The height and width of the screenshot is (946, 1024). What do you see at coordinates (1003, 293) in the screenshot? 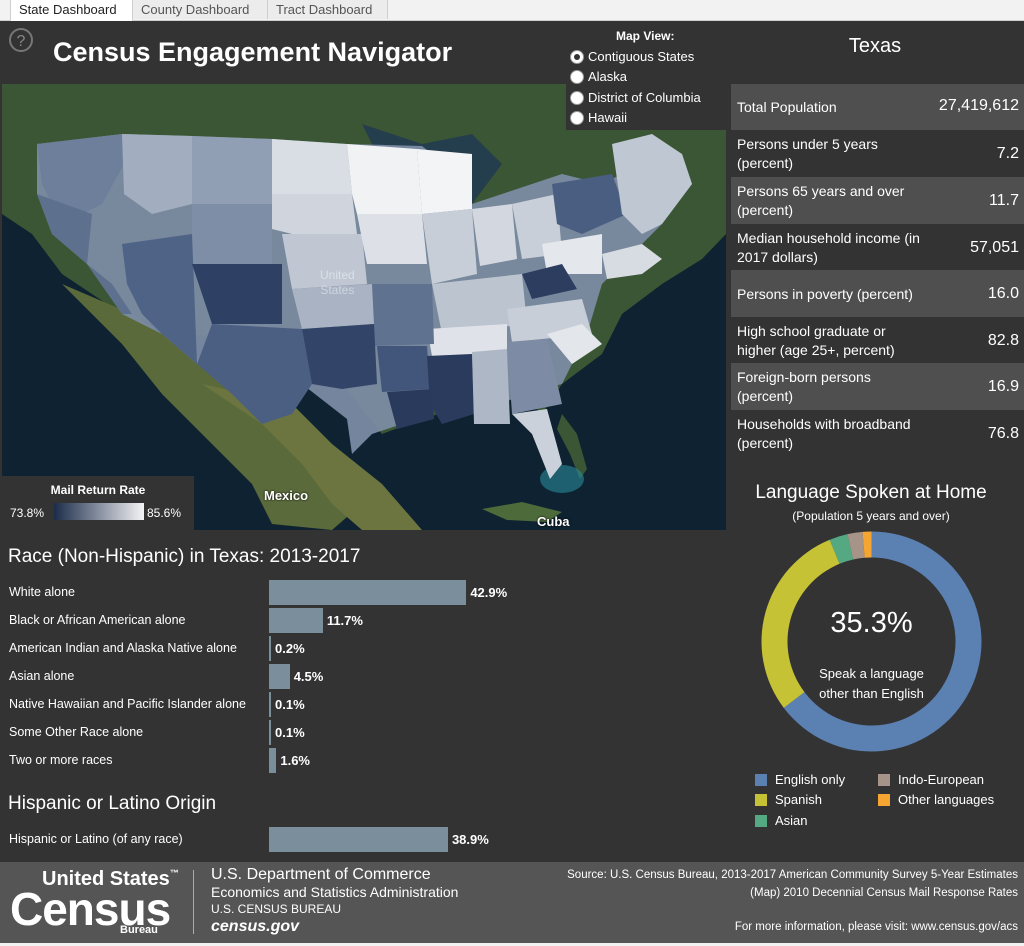
I see `stat-value: 16.0` at bounding box center [1003, 293].